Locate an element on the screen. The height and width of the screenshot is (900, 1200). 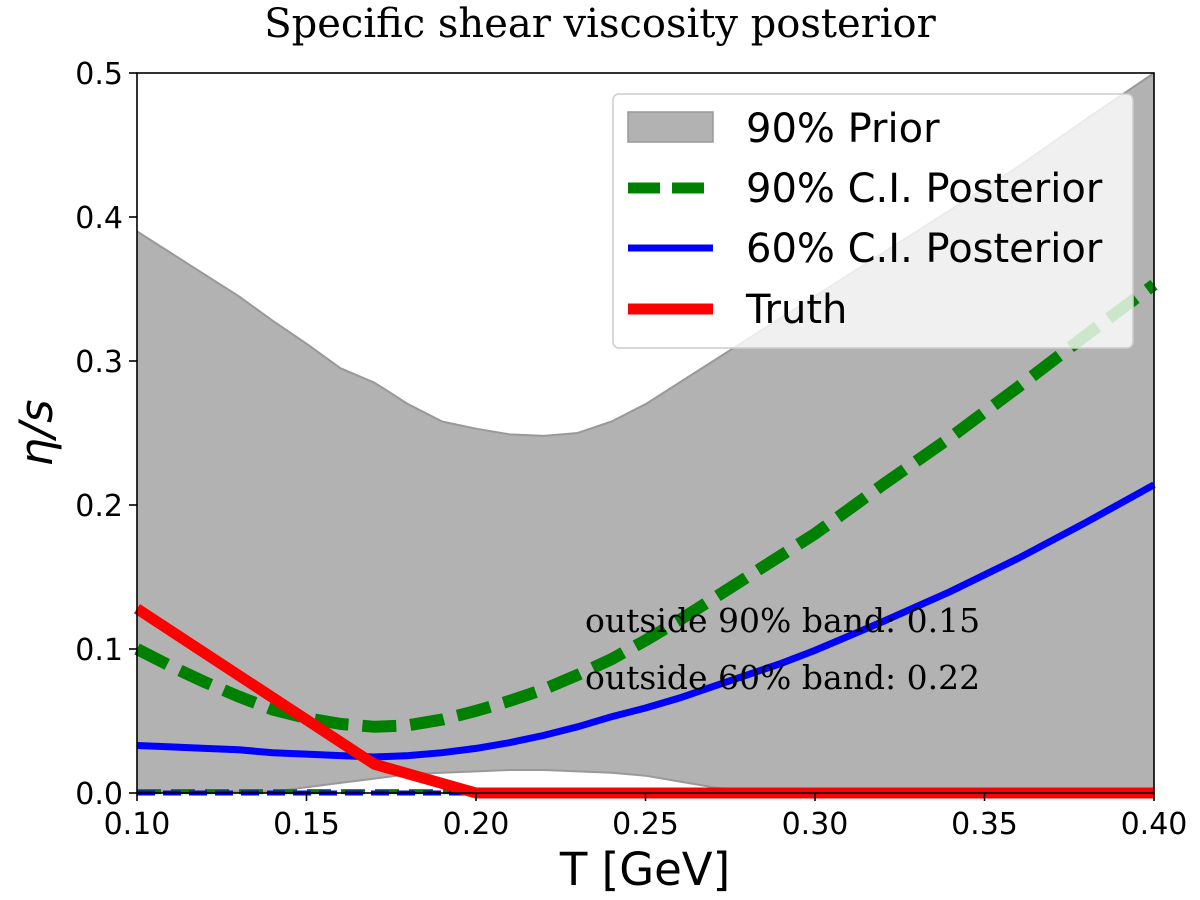
legend-ci60-label: 60% C.I. Posterior is located at coordinates (924, 249).